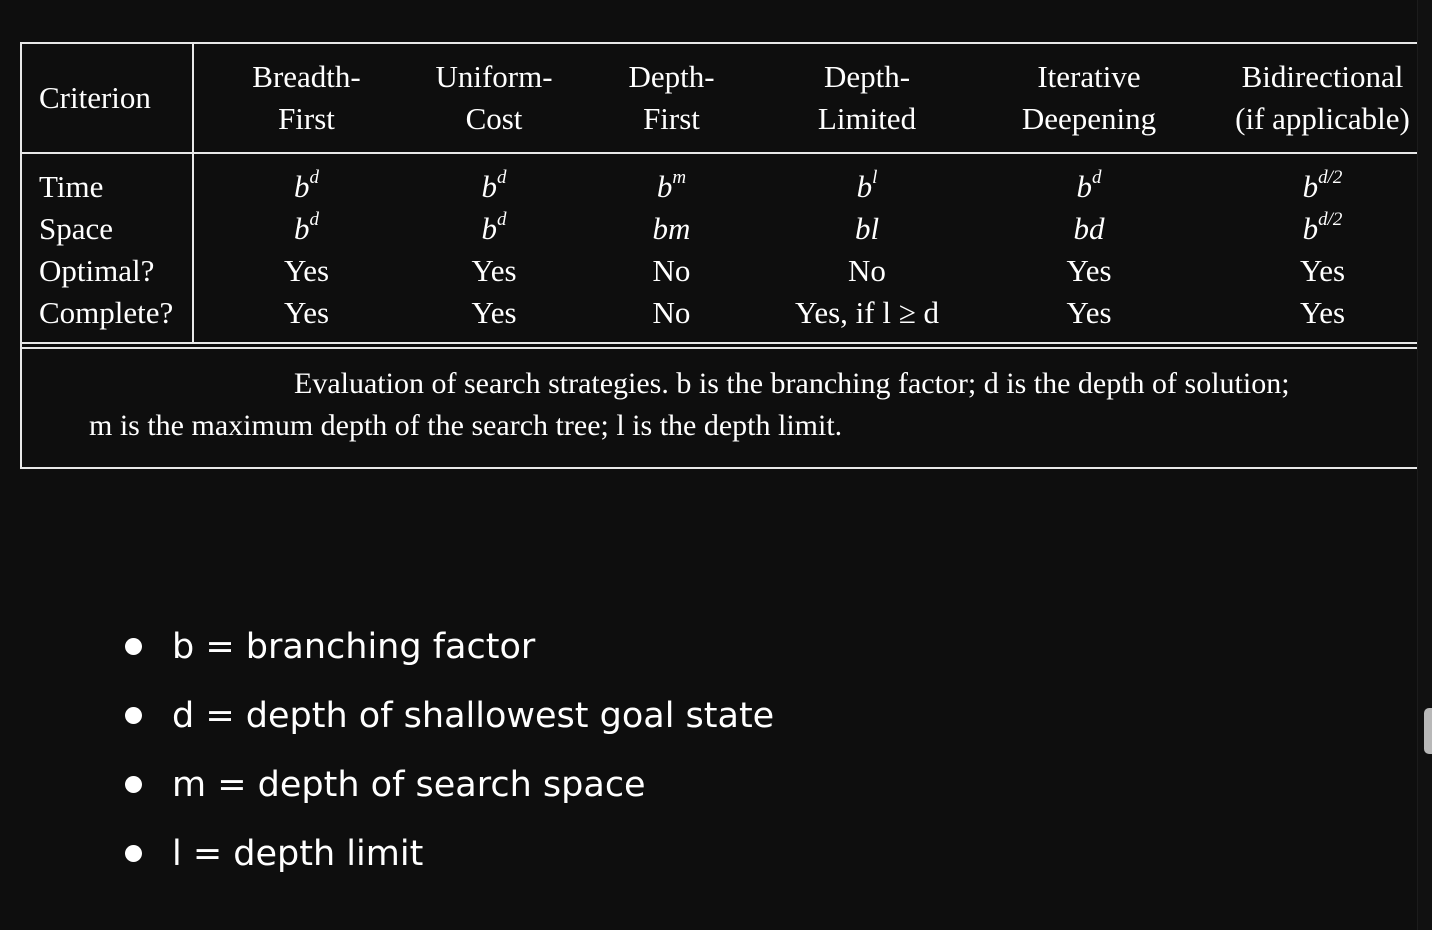 Image resolution: width=1432 pixels, height=930 pixels. I want to click on list-item: l = depth limit, so click(447, 861).